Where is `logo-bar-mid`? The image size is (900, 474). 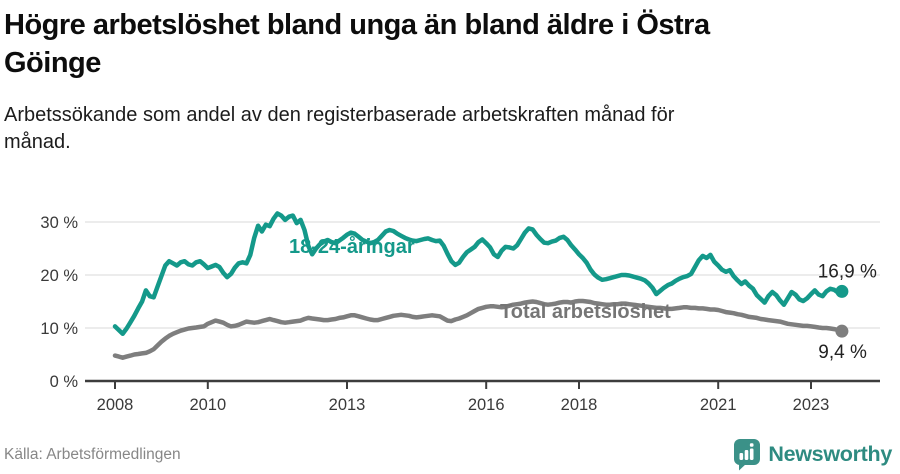
logo-bar-mid is located at coordinates (747, 455).